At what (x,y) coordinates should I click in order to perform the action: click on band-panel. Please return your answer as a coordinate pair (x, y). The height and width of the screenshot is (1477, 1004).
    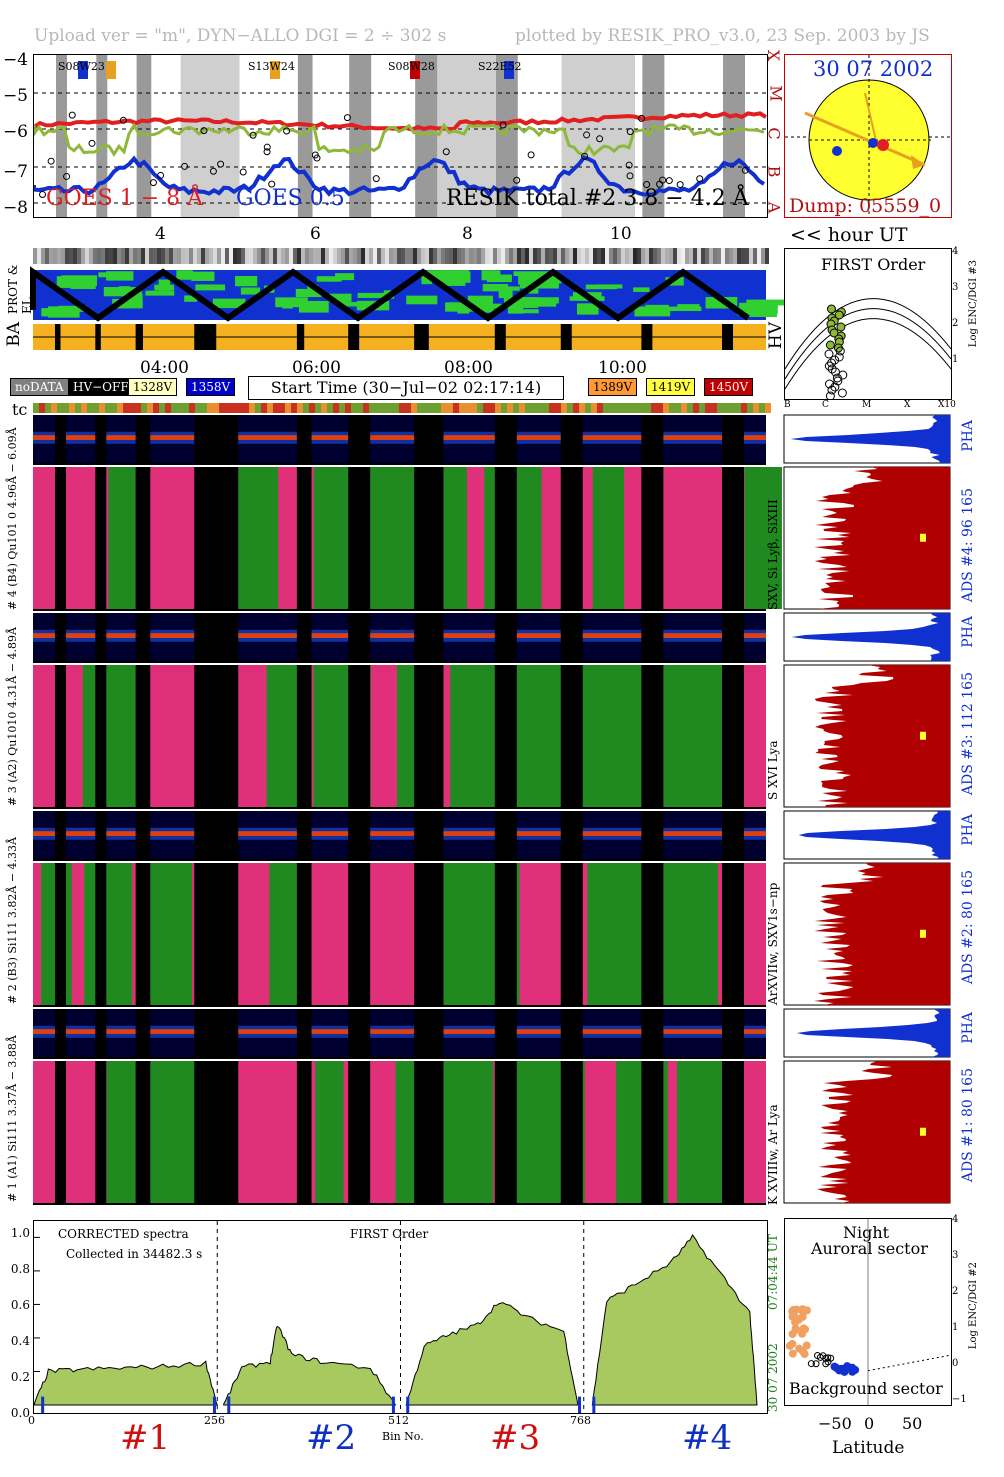
    Looking at the image, I should click on (407, 300).